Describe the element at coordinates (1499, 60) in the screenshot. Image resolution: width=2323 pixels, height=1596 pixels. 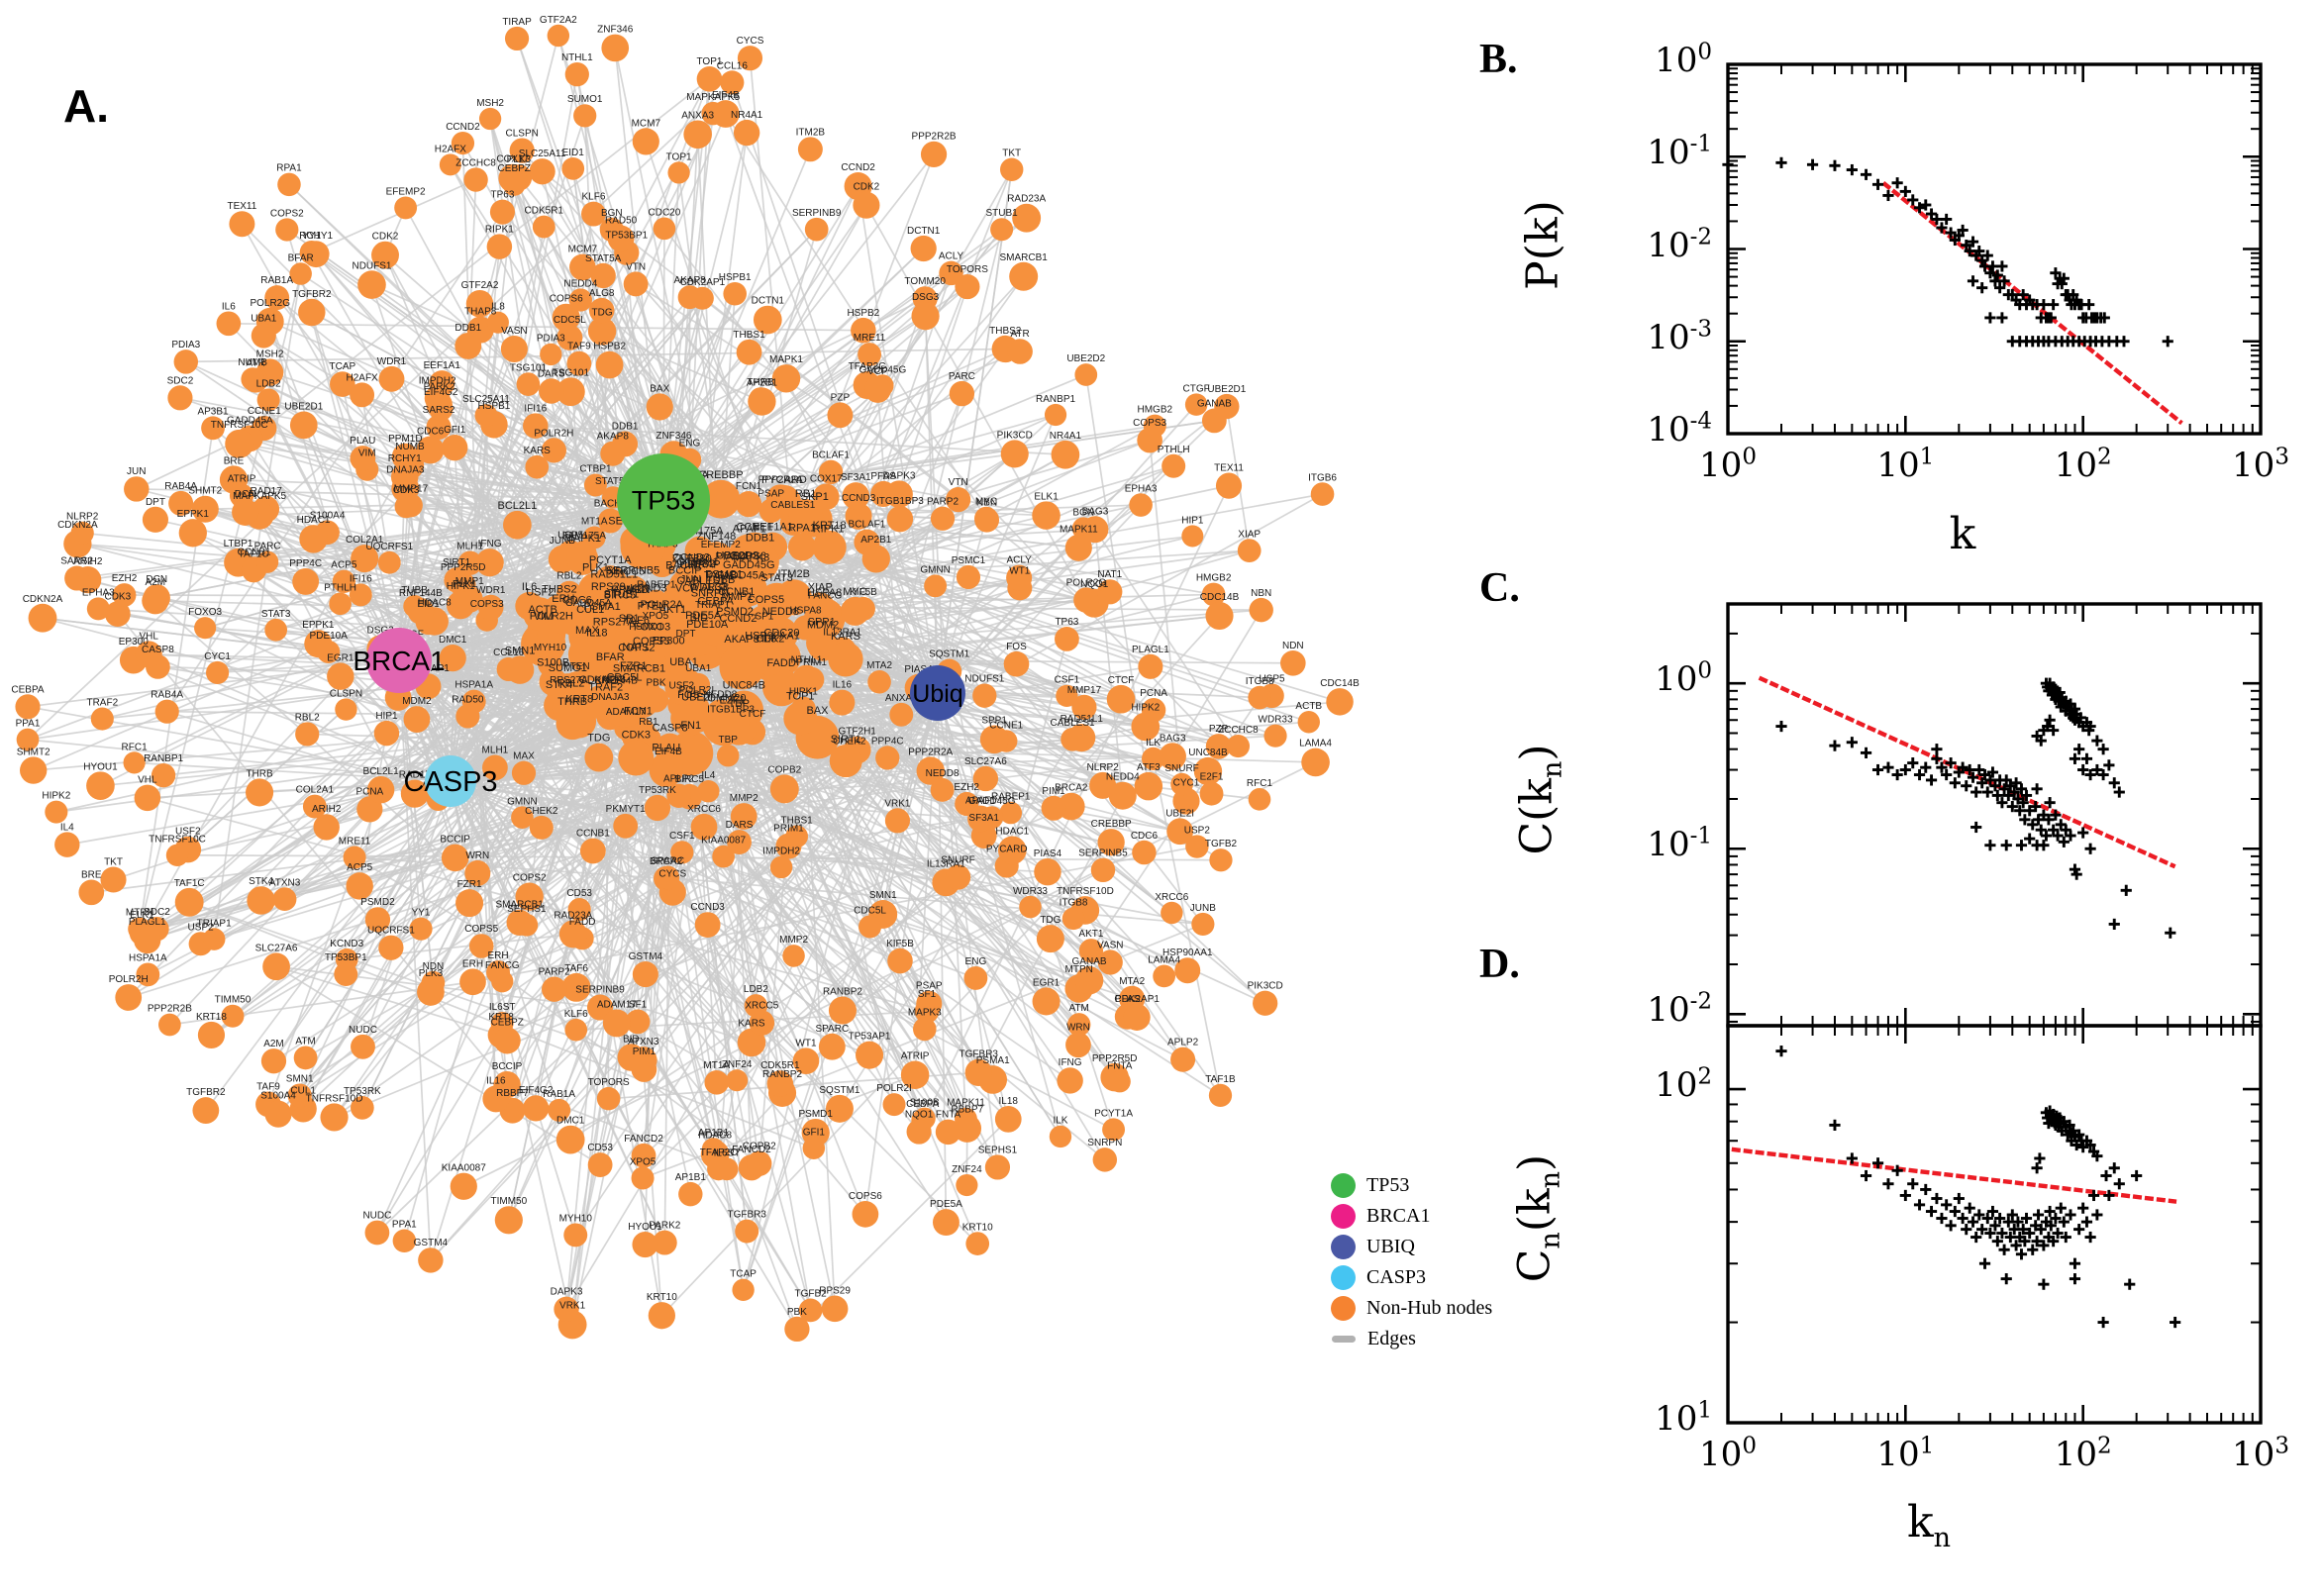
I see `panel-b-label: B.` at that location.